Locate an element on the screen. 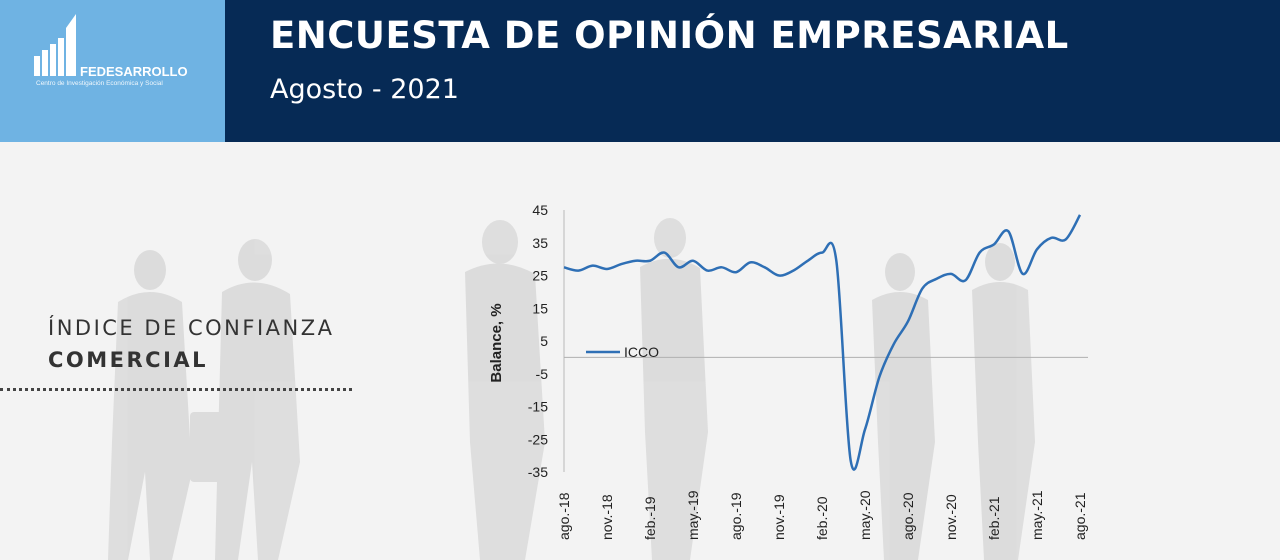 Image resolution: width=1280 pixels, height=560 pixels. y-tick-label: -25 is located at coordinates (538, 439).